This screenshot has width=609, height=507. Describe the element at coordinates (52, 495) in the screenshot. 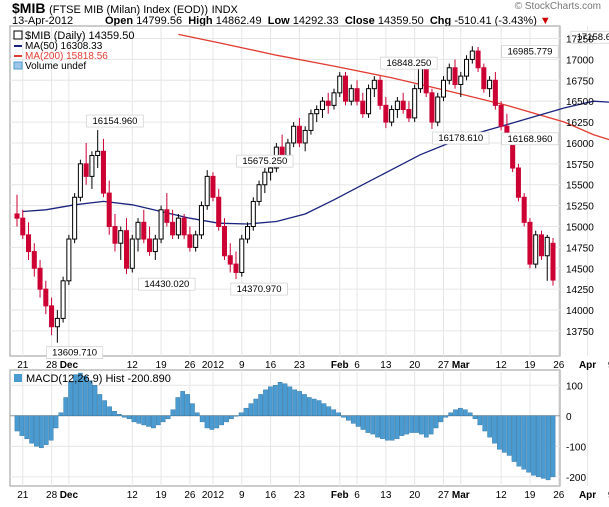

I see `macd-x-tick-label: 28` at that location.